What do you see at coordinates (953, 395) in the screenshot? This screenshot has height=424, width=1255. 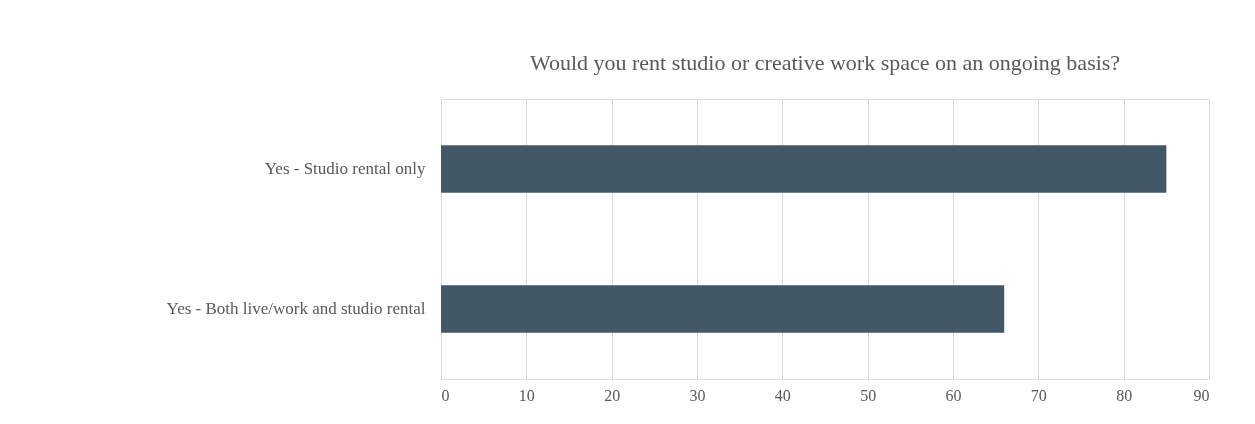 I see `x-tick-label: 60` at bounding box center [953, 395].